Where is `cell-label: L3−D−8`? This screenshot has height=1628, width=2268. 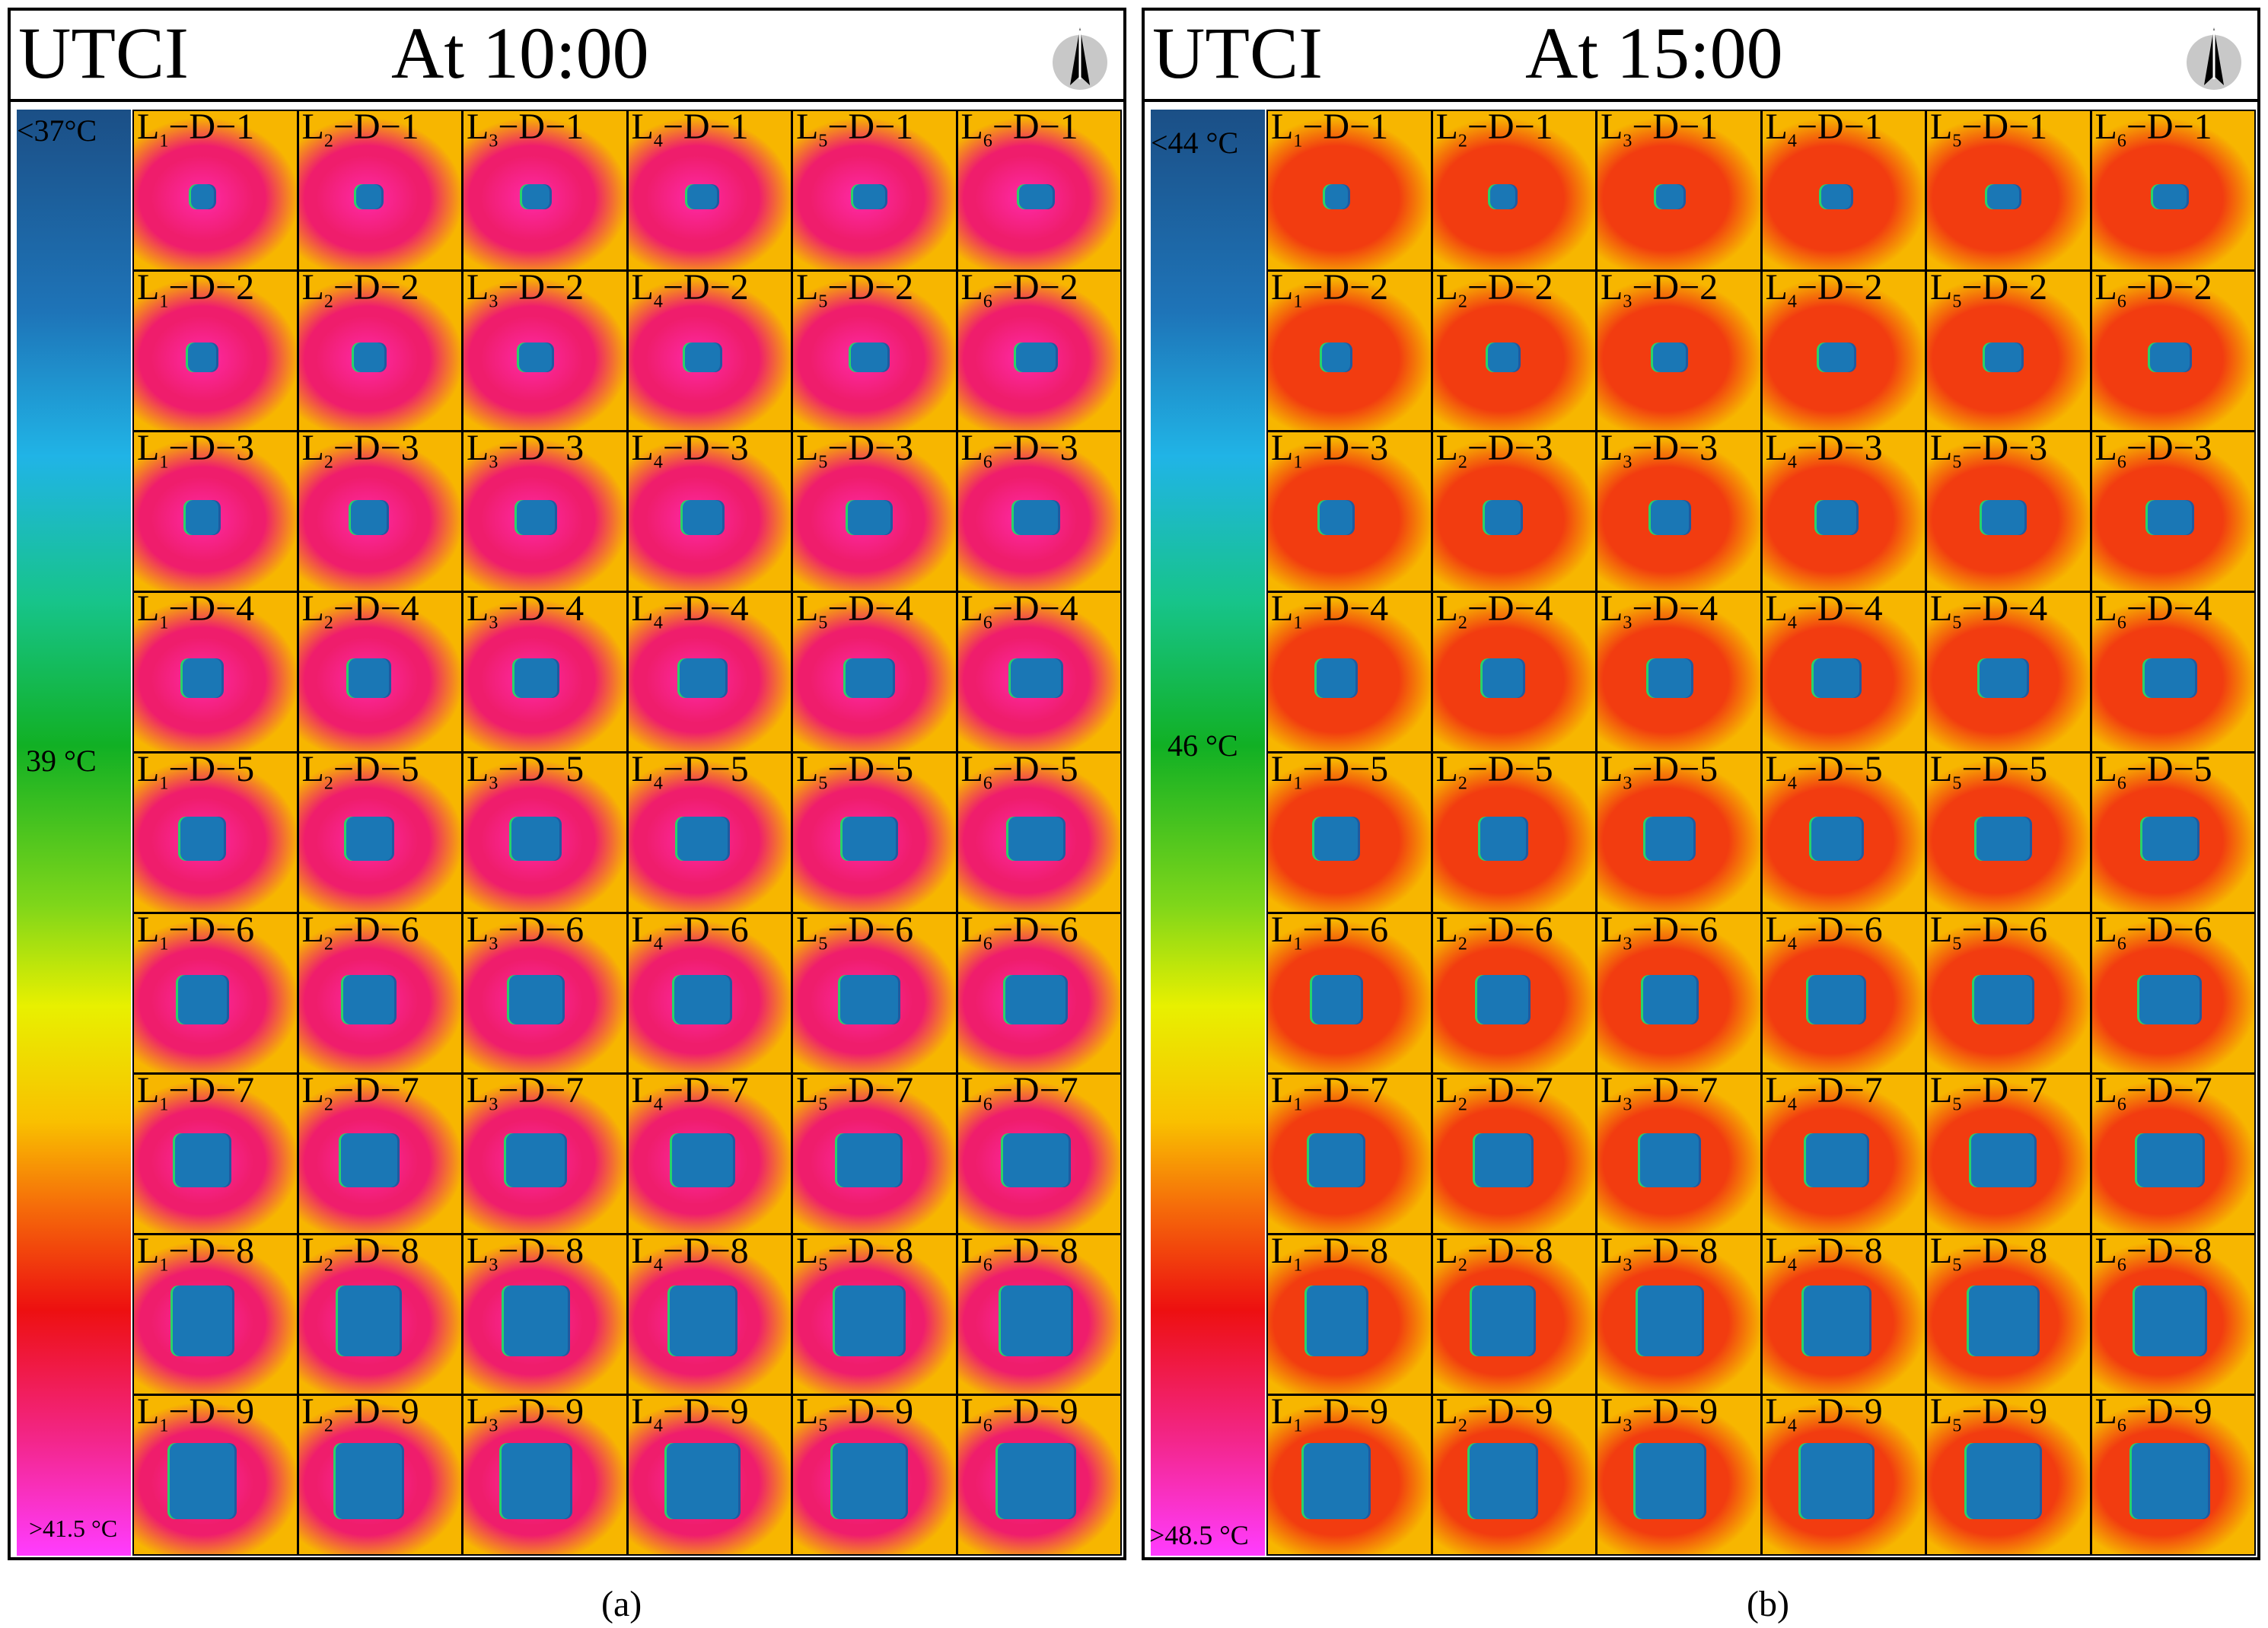
cell-label: L3−D−8 is located at coordinates (1659, 1260).